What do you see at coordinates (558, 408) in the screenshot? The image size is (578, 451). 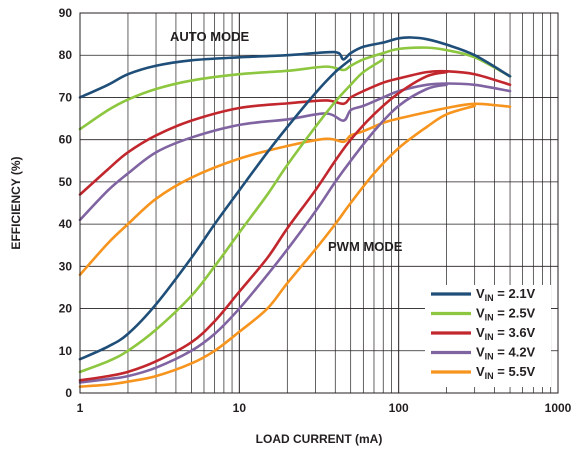 I see `x-tick-label: 1000` at bounding box center [558, 408].